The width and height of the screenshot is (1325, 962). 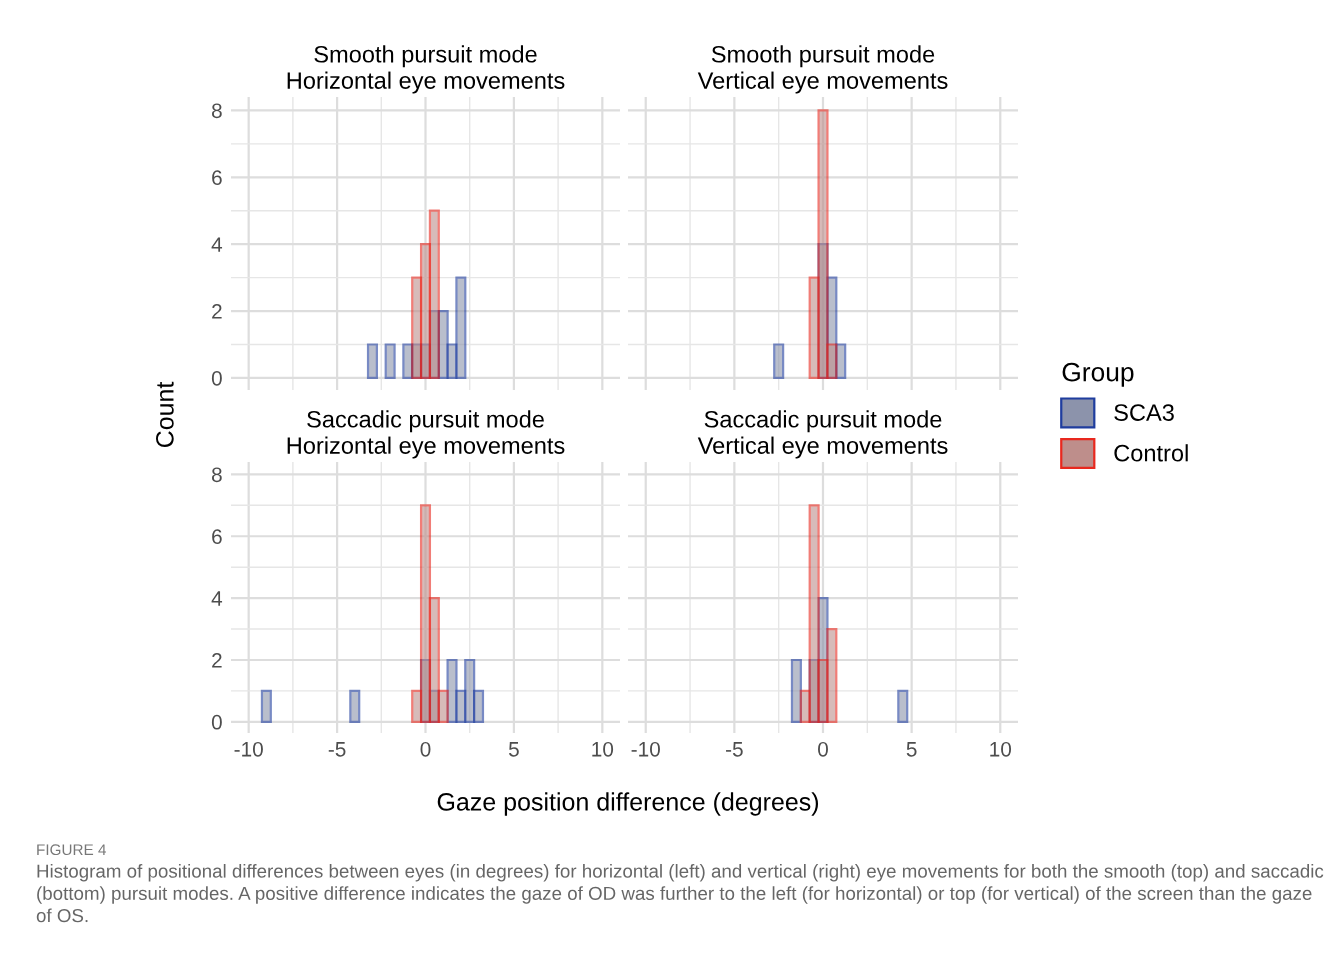 I want to click on text: Histogram of positional differences between eyes (in degrees) for horizontal (left) and vertical (right) eye movements for both the smooth (top) and saccadic (bottom) pursuit modes. A positive difference indicates the gaze of OD was further to the left (for horizontal) or top (for vertical) of the screen than the gaze of OS., so click(x=680, y=893).